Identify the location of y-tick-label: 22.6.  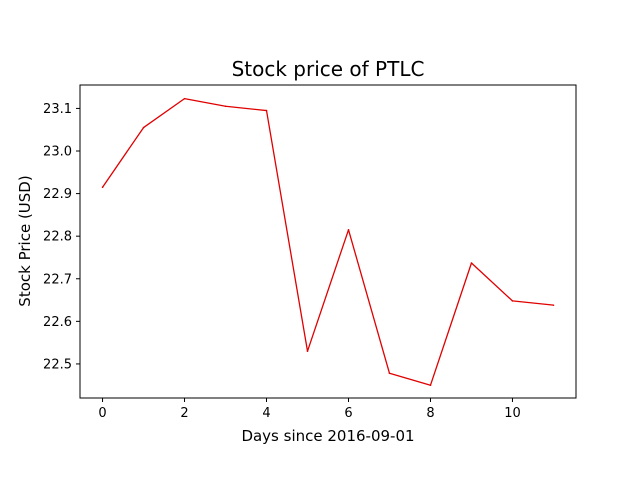
(57, 322).